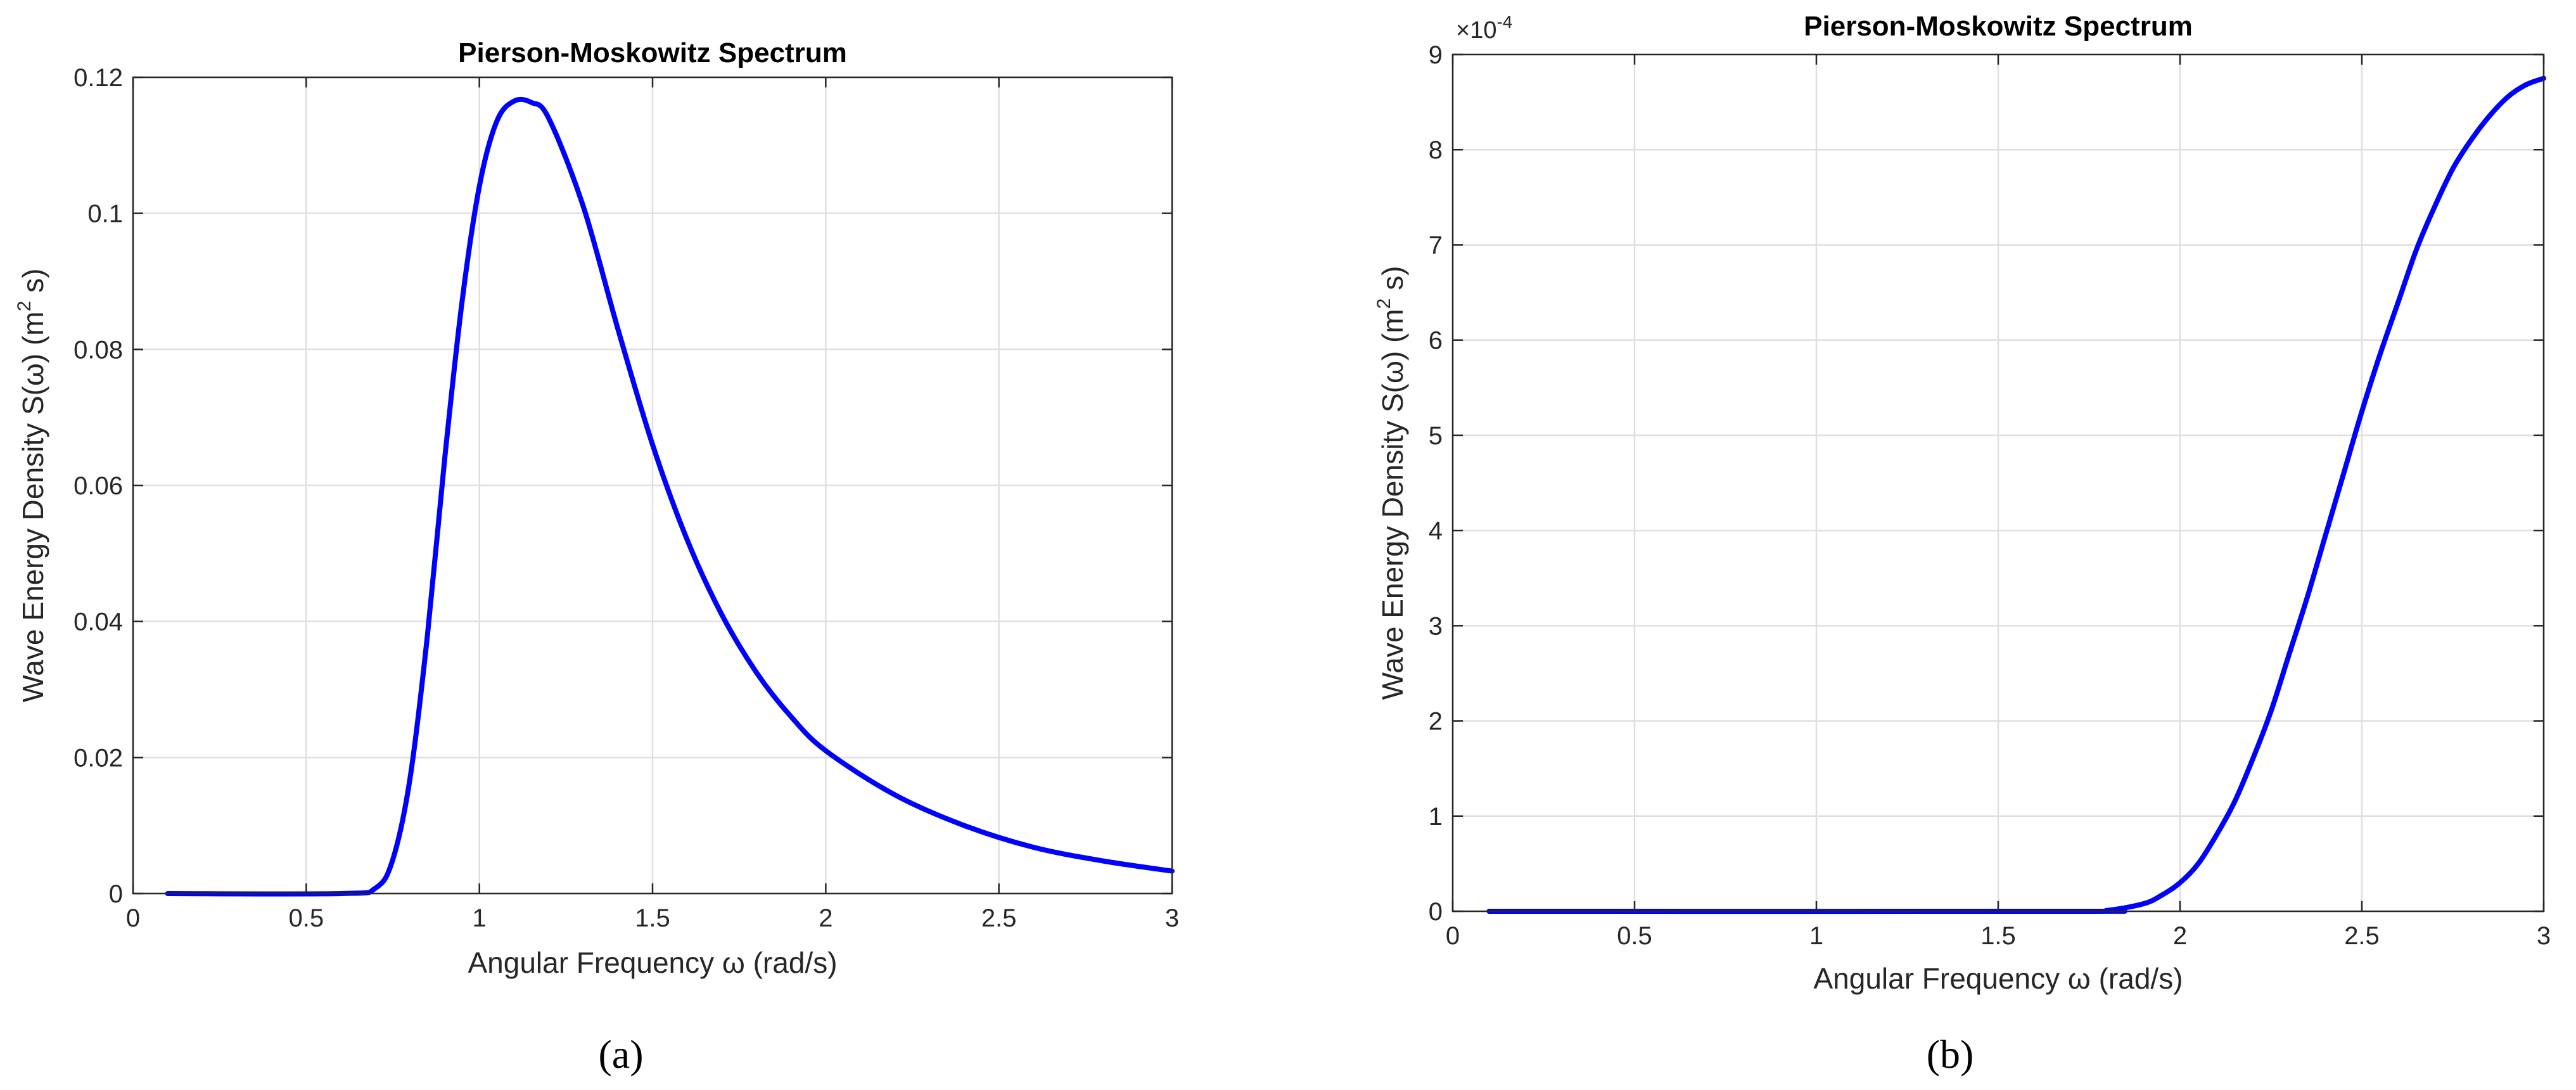  What do you see at coordinates (1436, 484) in the screenshot?
I see `y-tick-labels: 0 1 2 3 4 5 6 7 8 9` at bounding box center [1436, 484].